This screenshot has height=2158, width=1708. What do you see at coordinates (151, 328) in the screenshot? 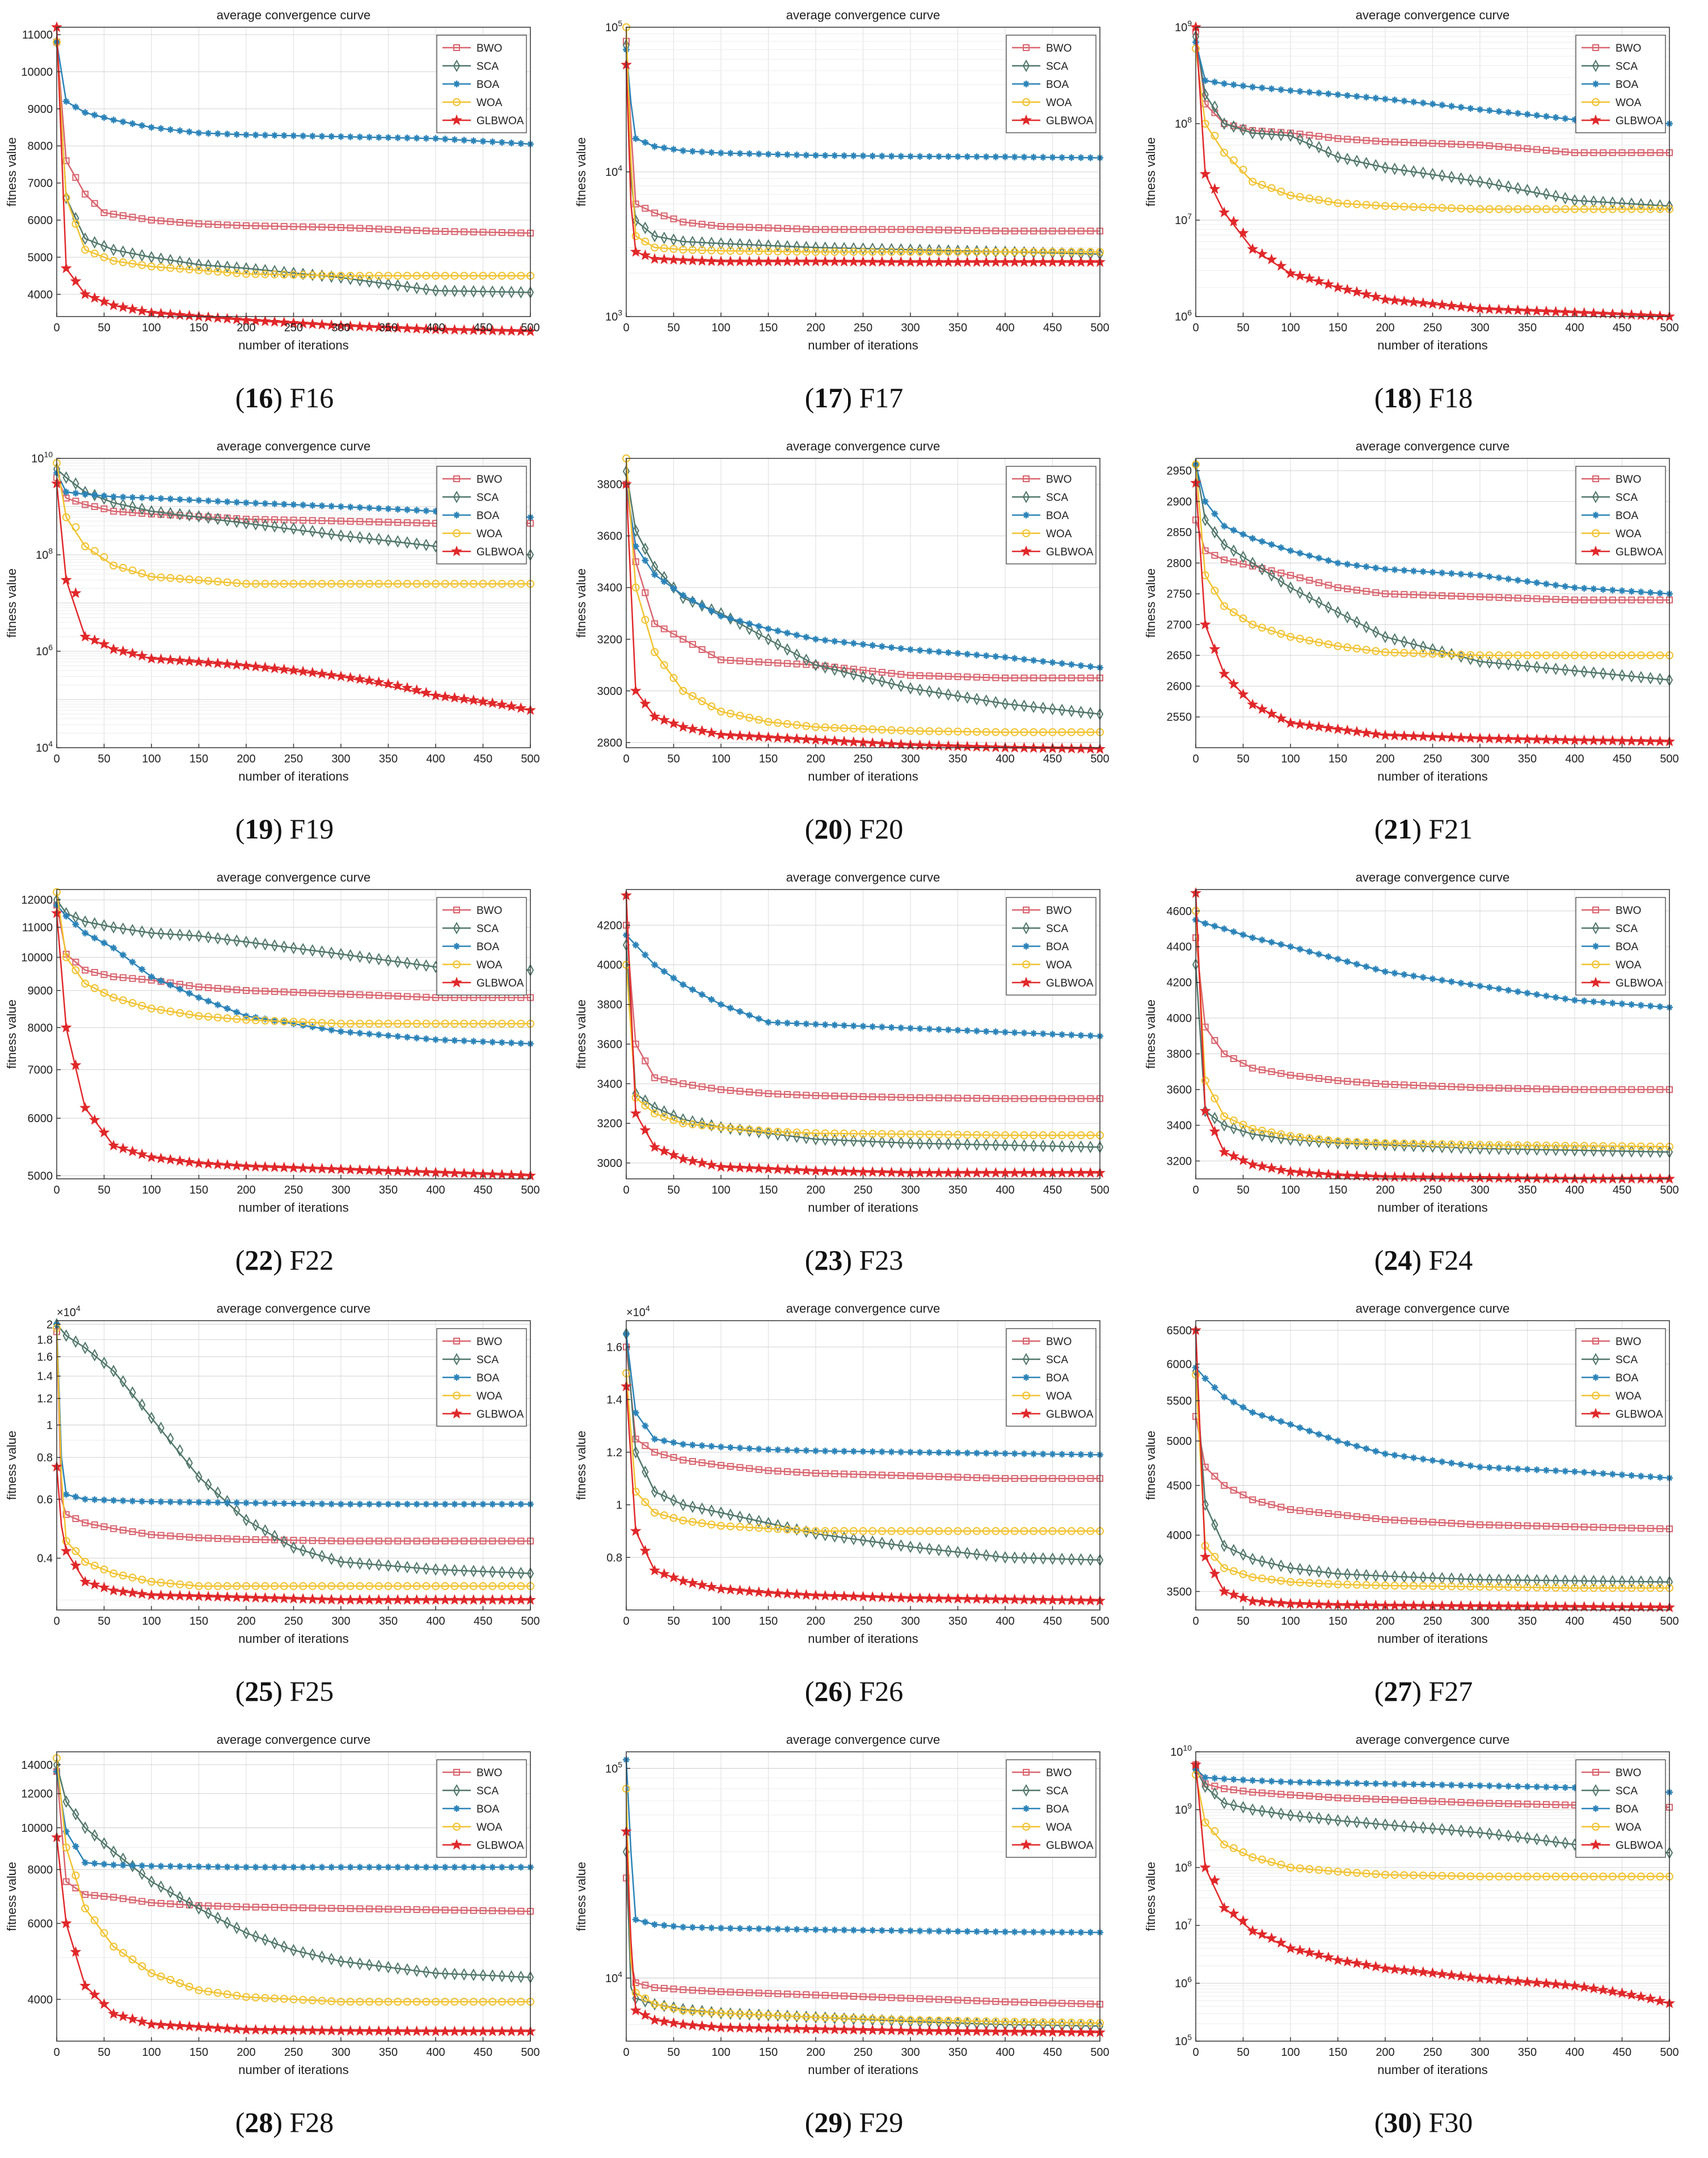
I see `x-tick-label: 100` at bounding box center [151, 328].